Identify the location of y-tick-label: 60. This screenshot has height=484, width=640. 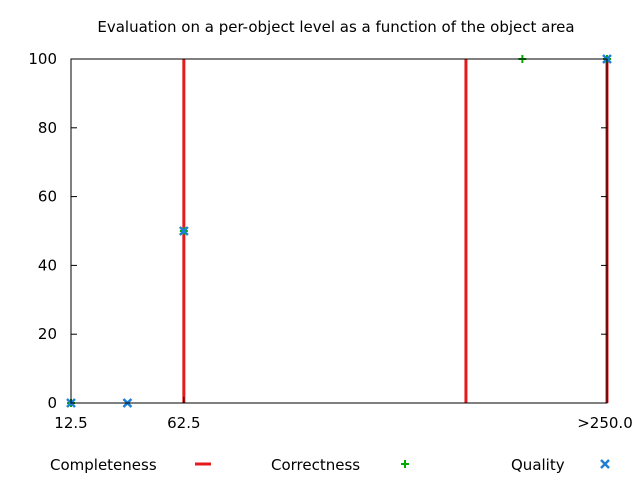
(47, 197).